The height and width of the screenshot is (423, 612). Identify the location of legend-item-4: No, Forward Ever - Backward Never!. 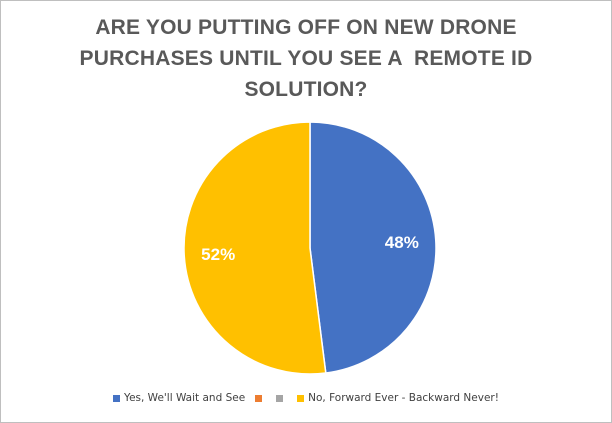
(398, 398).